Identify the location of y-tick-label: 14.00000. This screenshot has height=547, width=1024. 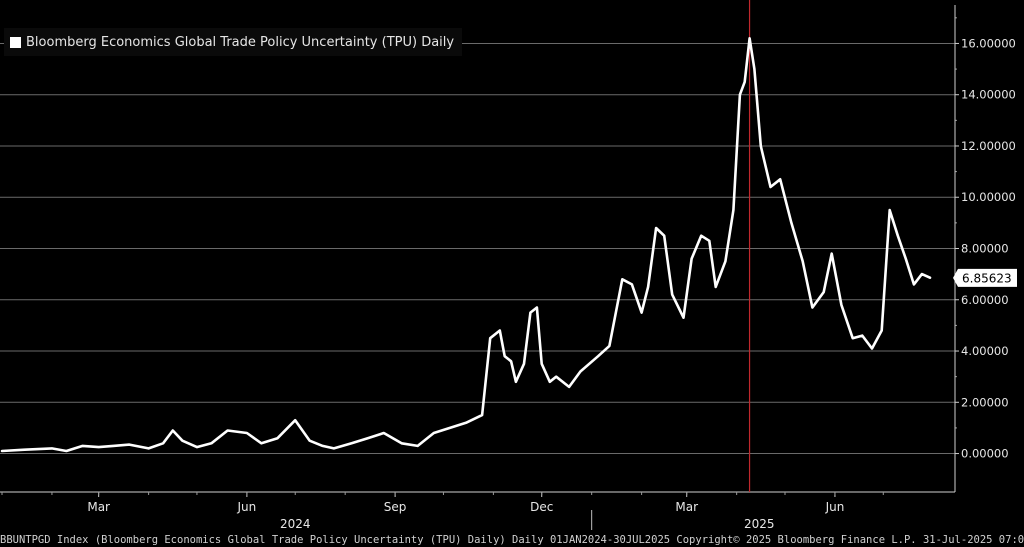
(988, 95).